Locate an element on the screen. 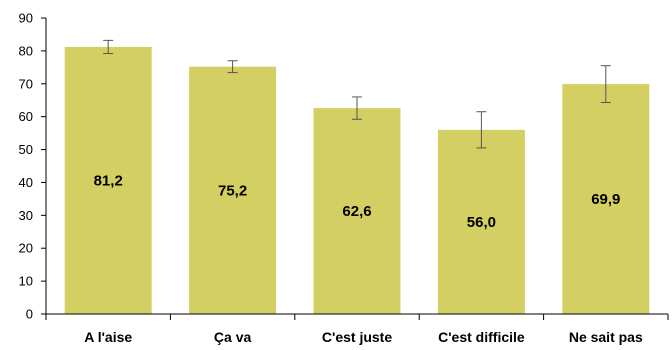 Image resolution: width=672 pixels, height=350 pixels. data-labels: 81,2 75,2 62,6 56,0 69,9 is located at coordinates (357, 201).